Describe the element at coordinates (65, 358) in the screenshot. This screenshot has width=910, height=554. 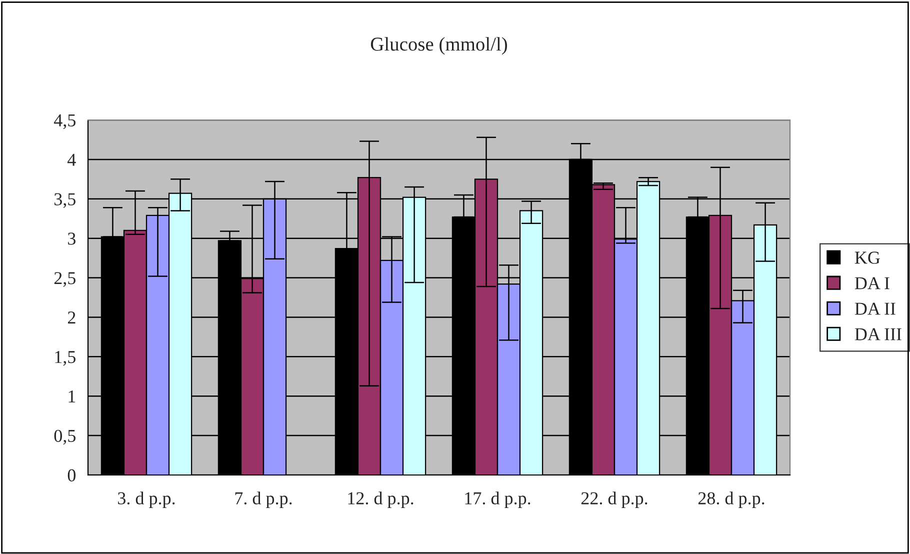
I see `y-tick-label: 1,5` at that location.